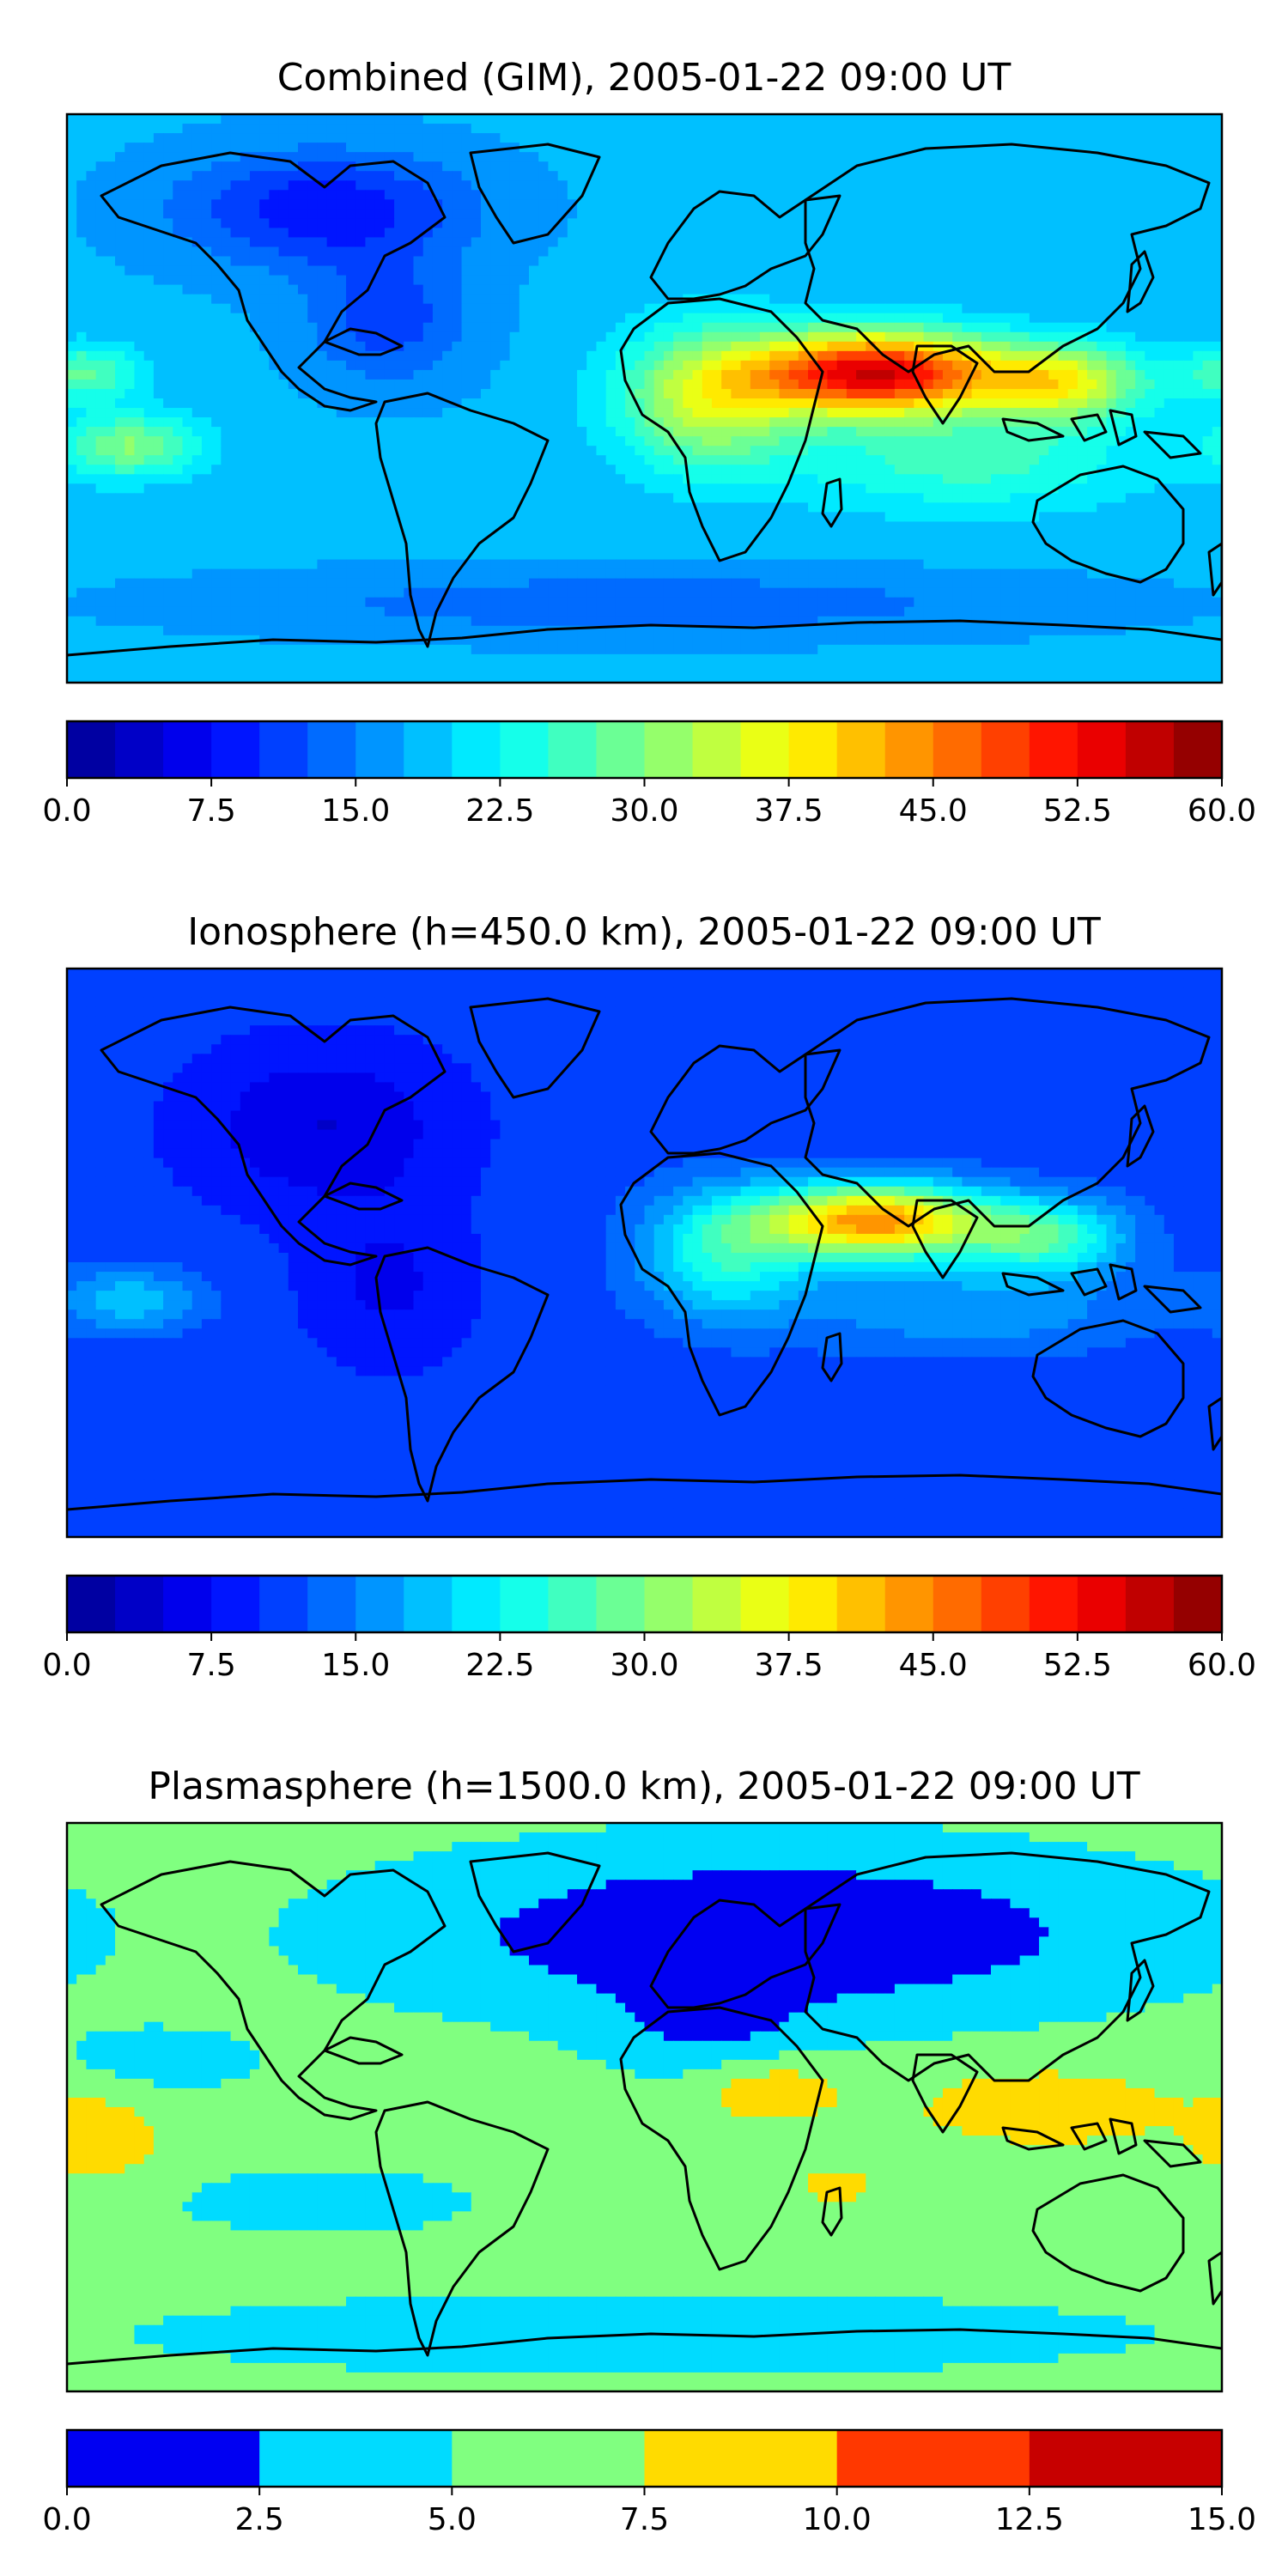  I want to click on colorbar-tick-label: 2.5, so click(259, 2519).